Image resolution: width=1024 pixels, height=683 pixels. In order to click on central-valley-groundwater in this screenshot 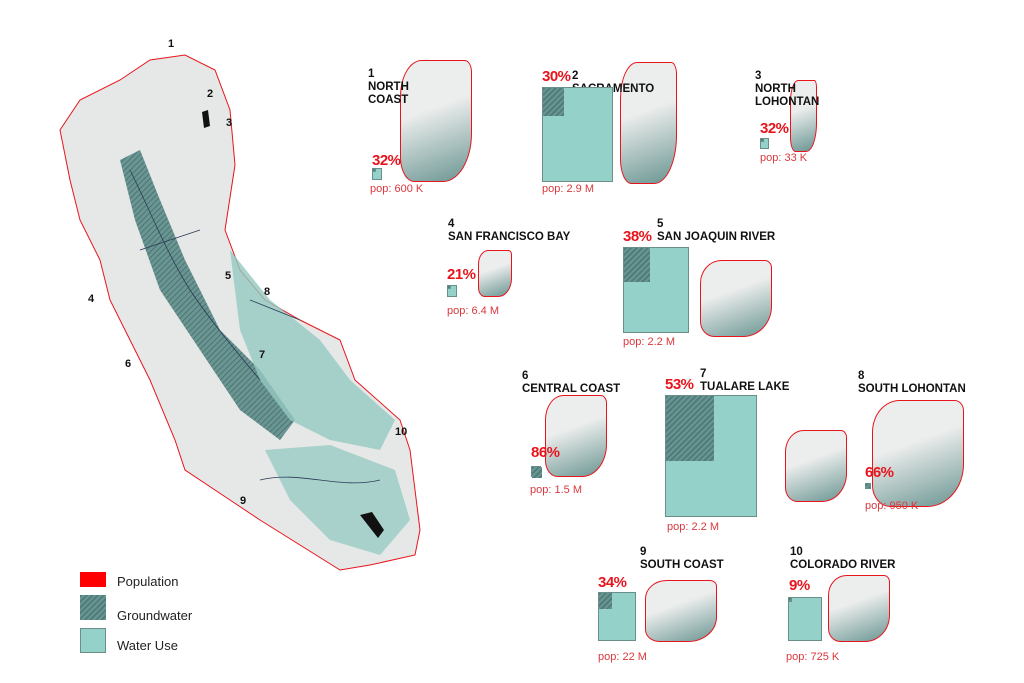, I will do `click(207, 295)`.